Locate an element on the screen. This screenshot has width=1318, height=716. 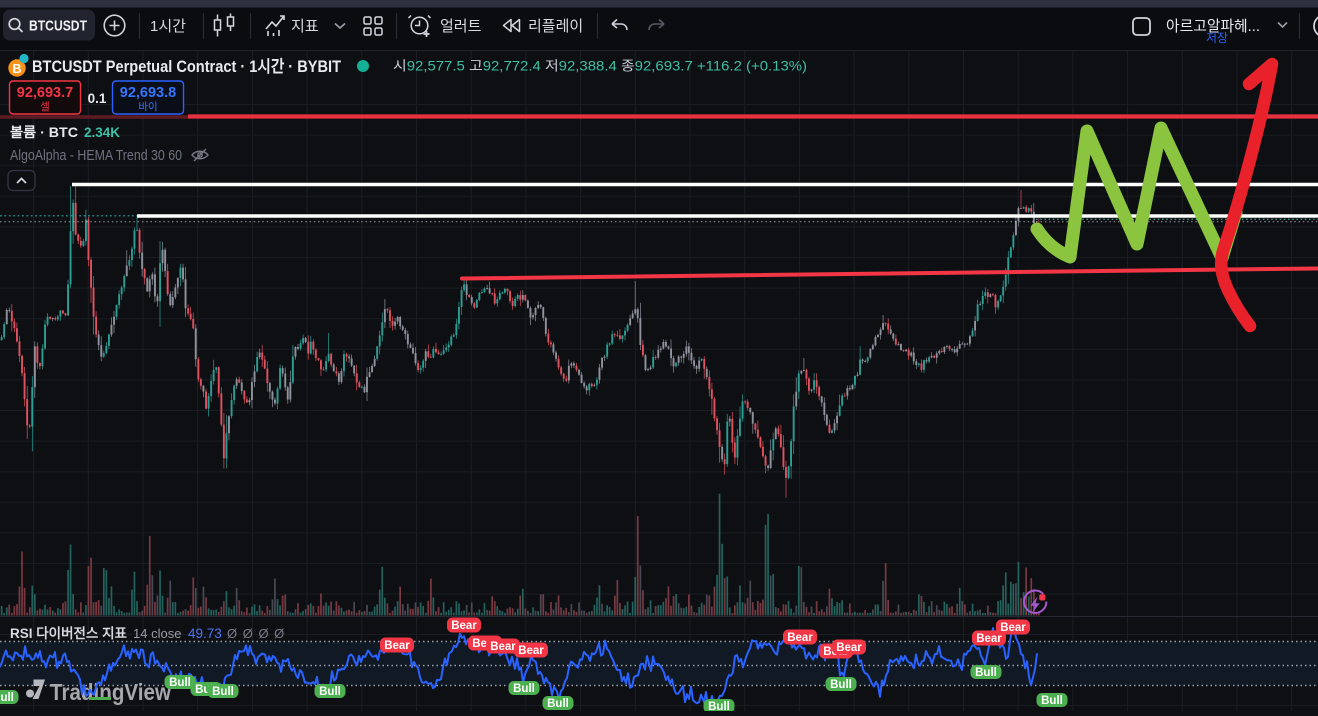
svg-text: RSI 다이버전스 지표 is located at coordinates (69, 633).